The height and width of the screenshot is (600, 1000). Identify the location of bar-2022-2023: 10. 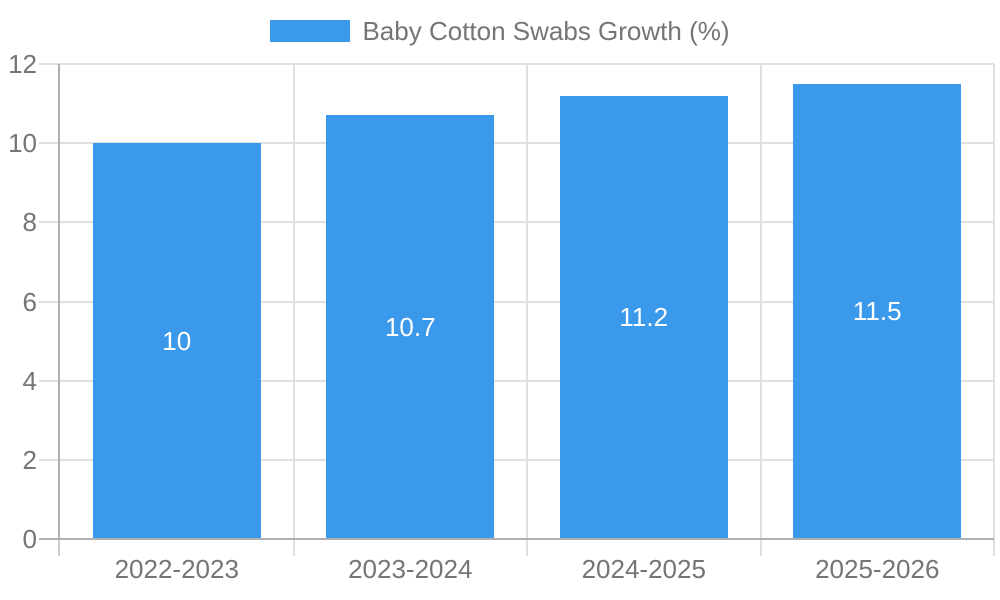
(176, 341).